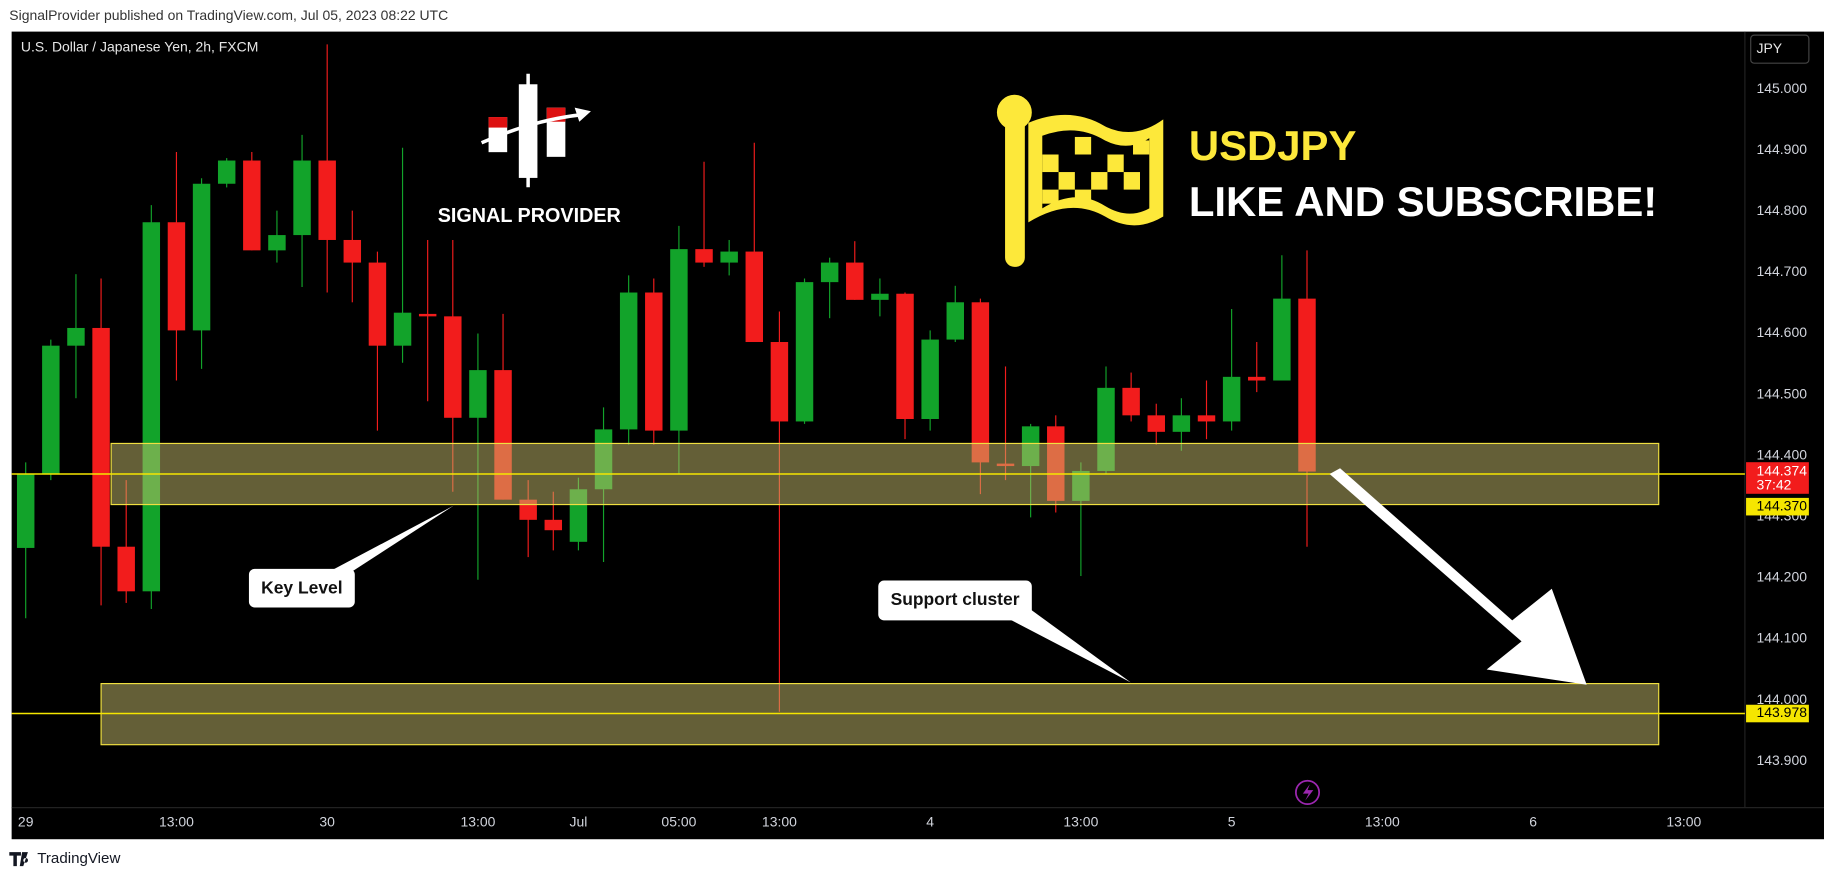 Image resolution: width=1824 pixels, height=872 pixels. I want to click on headline: USDJPY, so click(1273, 145).